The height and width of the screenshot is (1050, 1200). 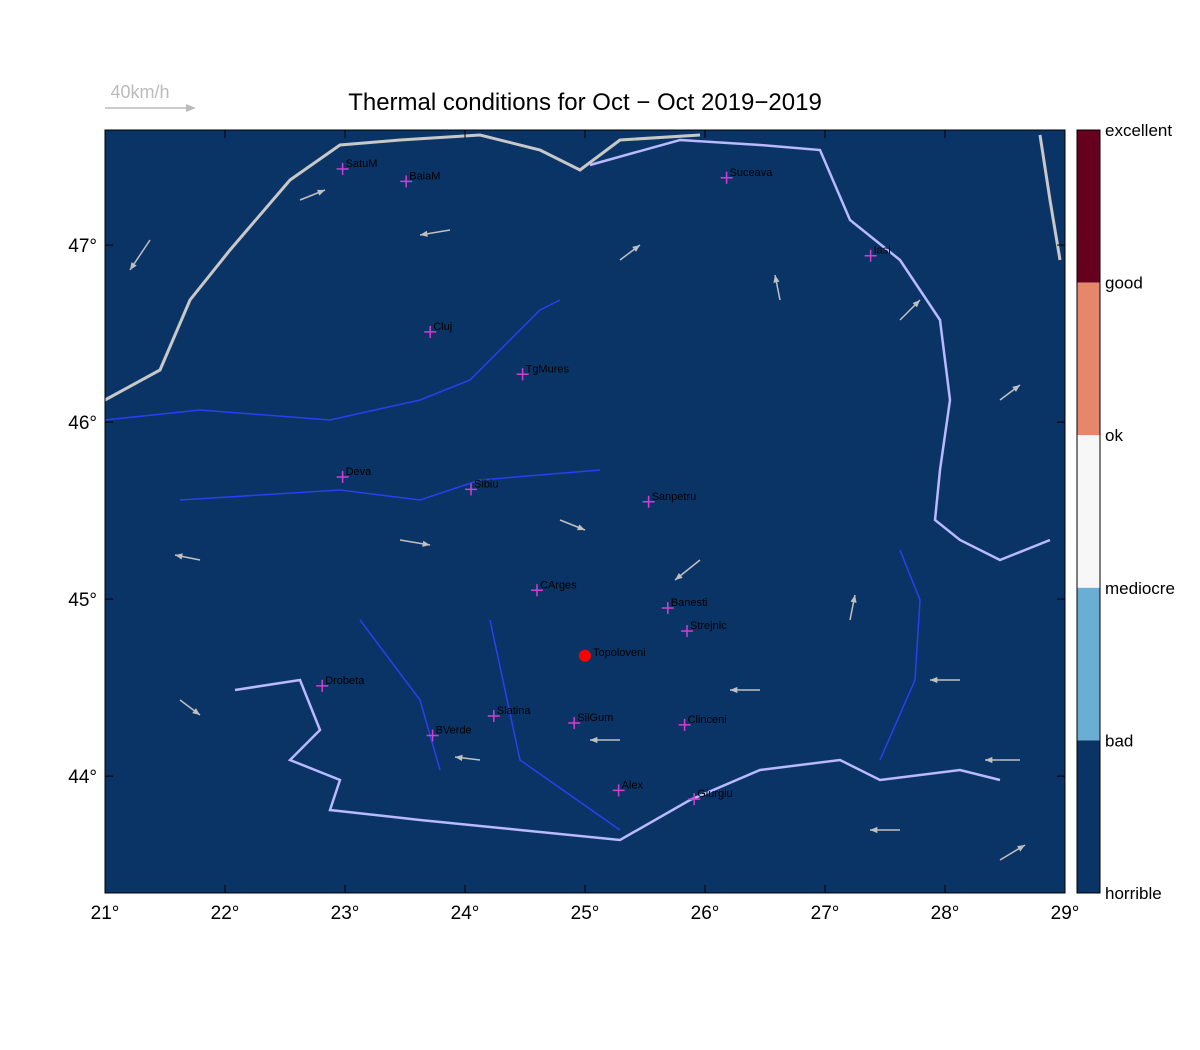 What do you see at coordinates (674, 497) in the screenshot?
I see `city-label: Sanpetru` at bounding box center [674, 497].